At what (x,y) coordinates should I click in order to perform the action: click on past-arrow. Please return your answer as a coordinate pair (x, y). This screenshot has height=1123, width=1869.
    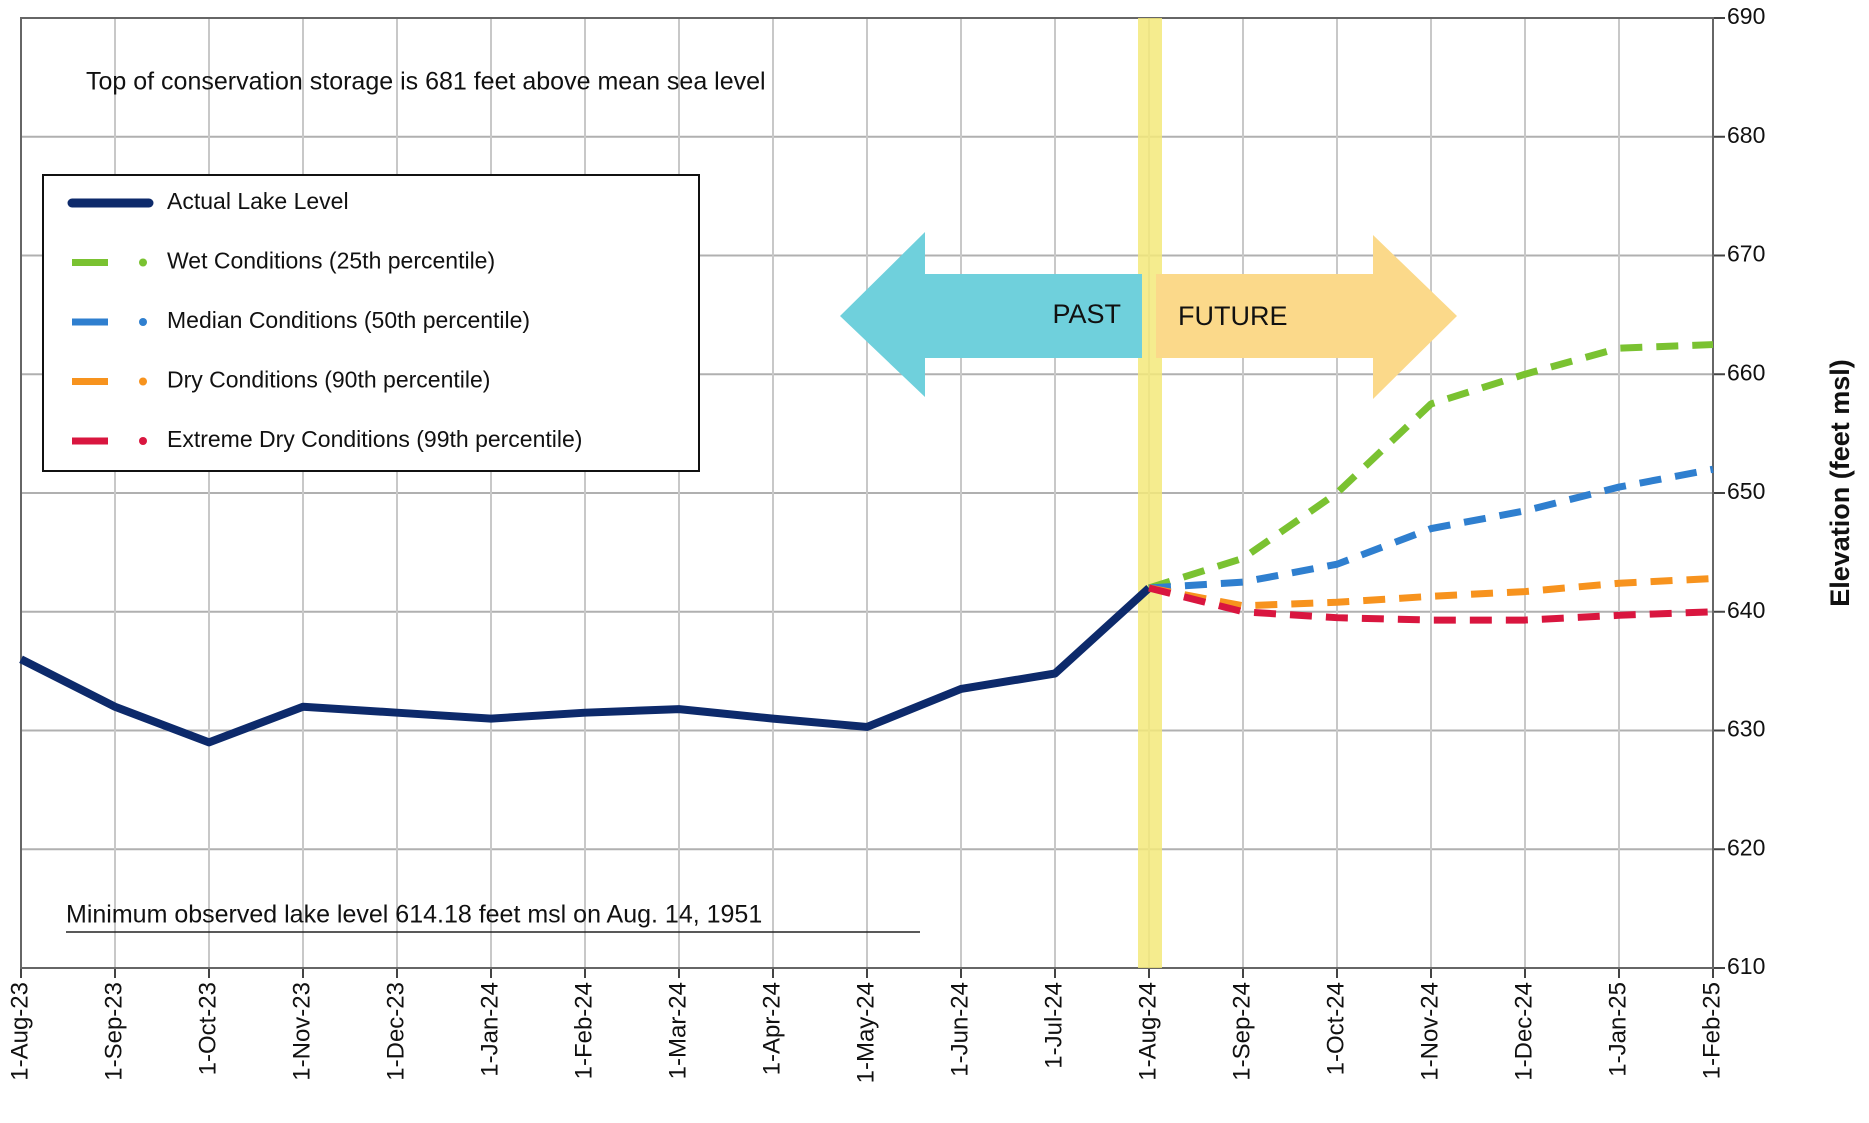
    Looking at the image, I should click on (991, 314).